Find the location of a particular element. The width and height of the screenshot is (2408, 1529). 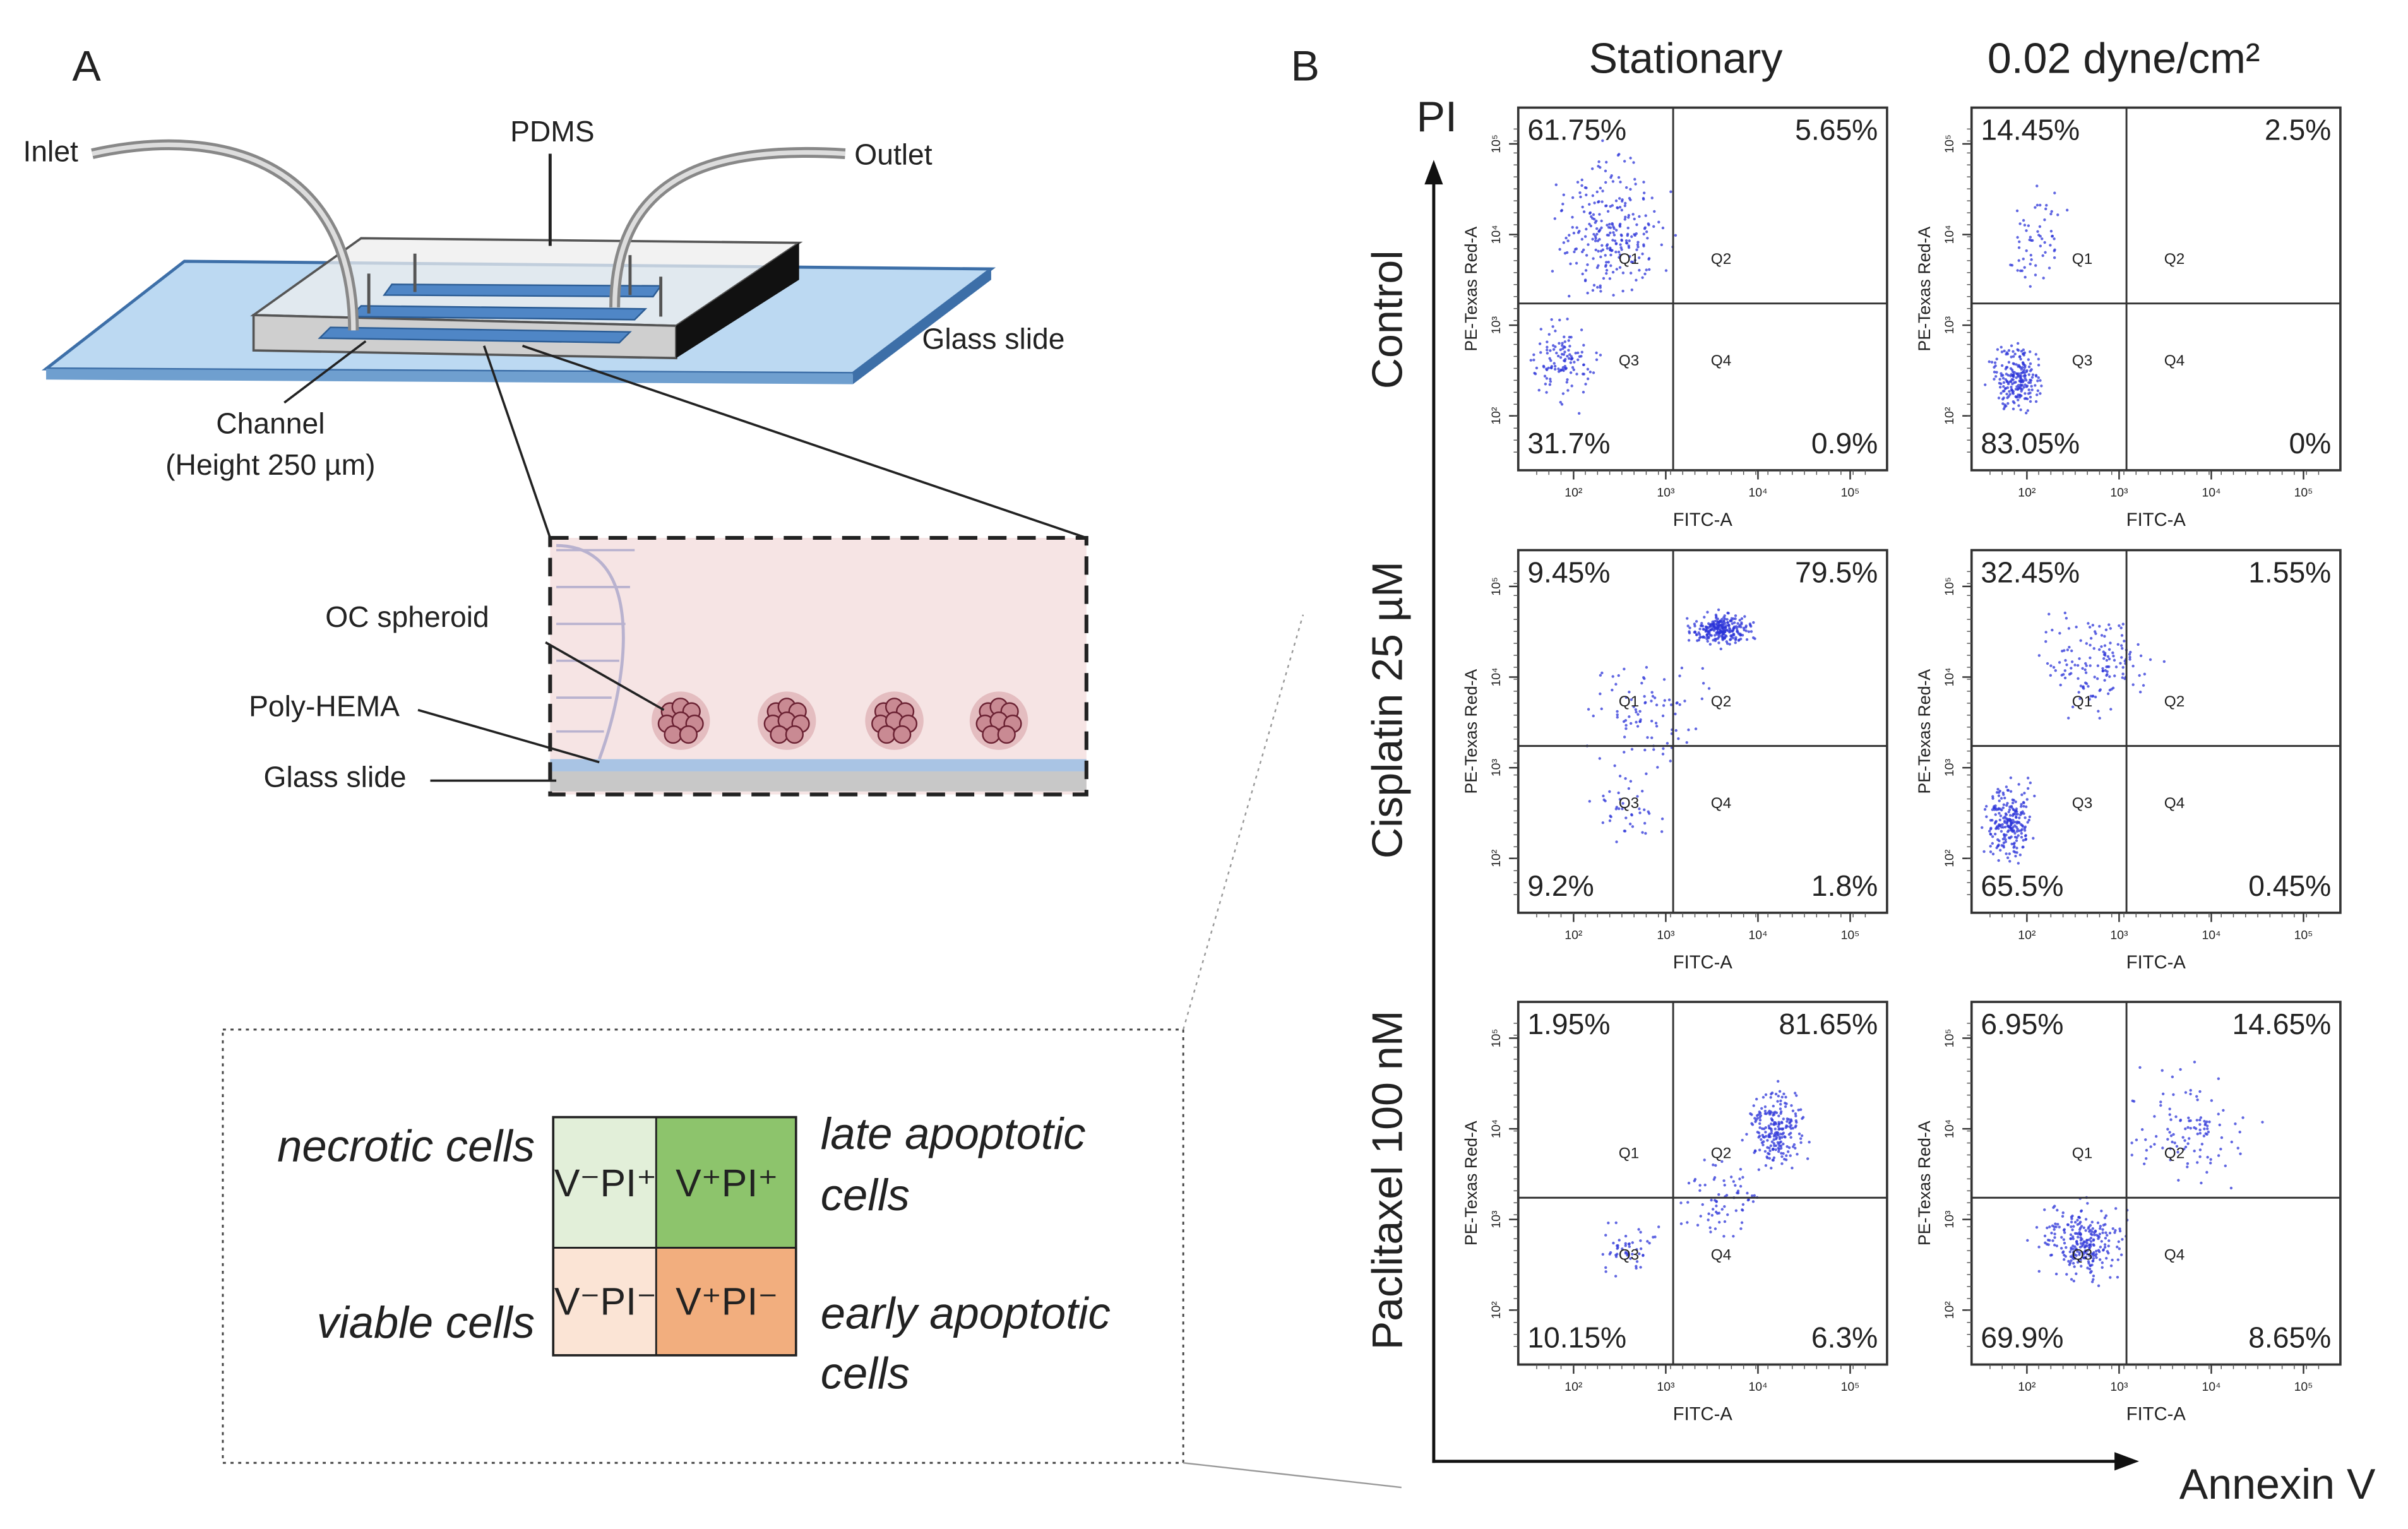

quadrant-percent: 14.45% is located at coordinates (2030, 130).